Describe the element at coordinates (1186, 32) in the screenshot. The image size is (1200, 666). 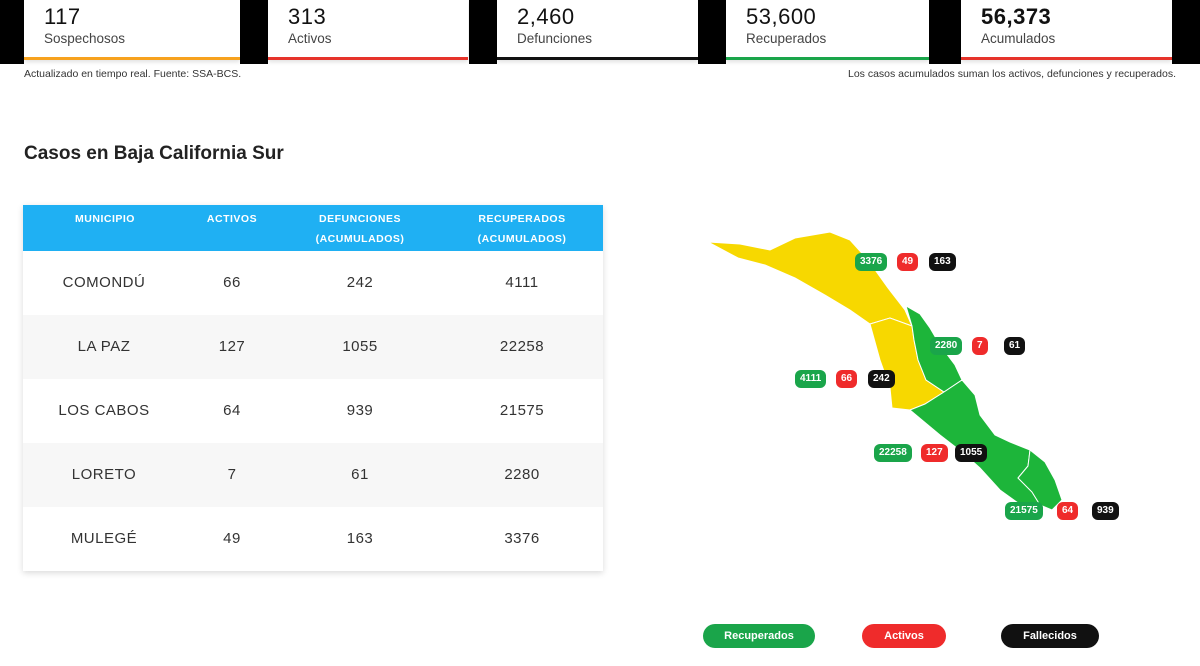
I see `header-bar-right` at that location.